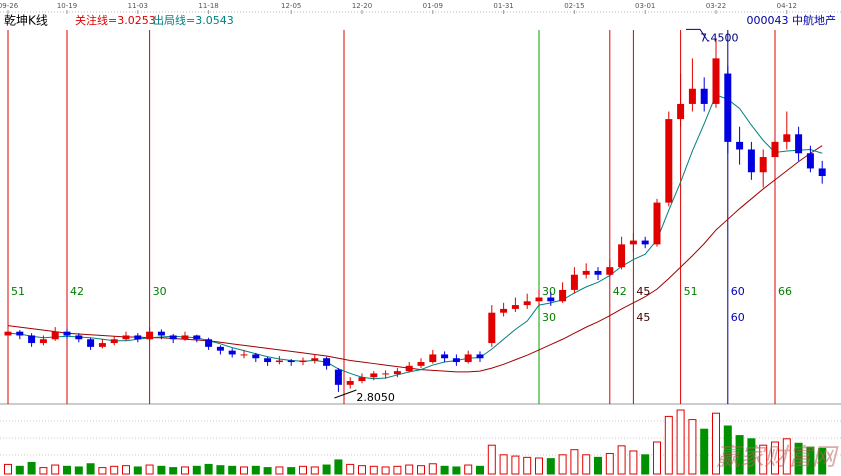 The image size is (841, 476). What do you see at coordinates (792, 20) in the screenshot?
I see `stock-name: 000043 中航地产` at bounding box center [792, 20].